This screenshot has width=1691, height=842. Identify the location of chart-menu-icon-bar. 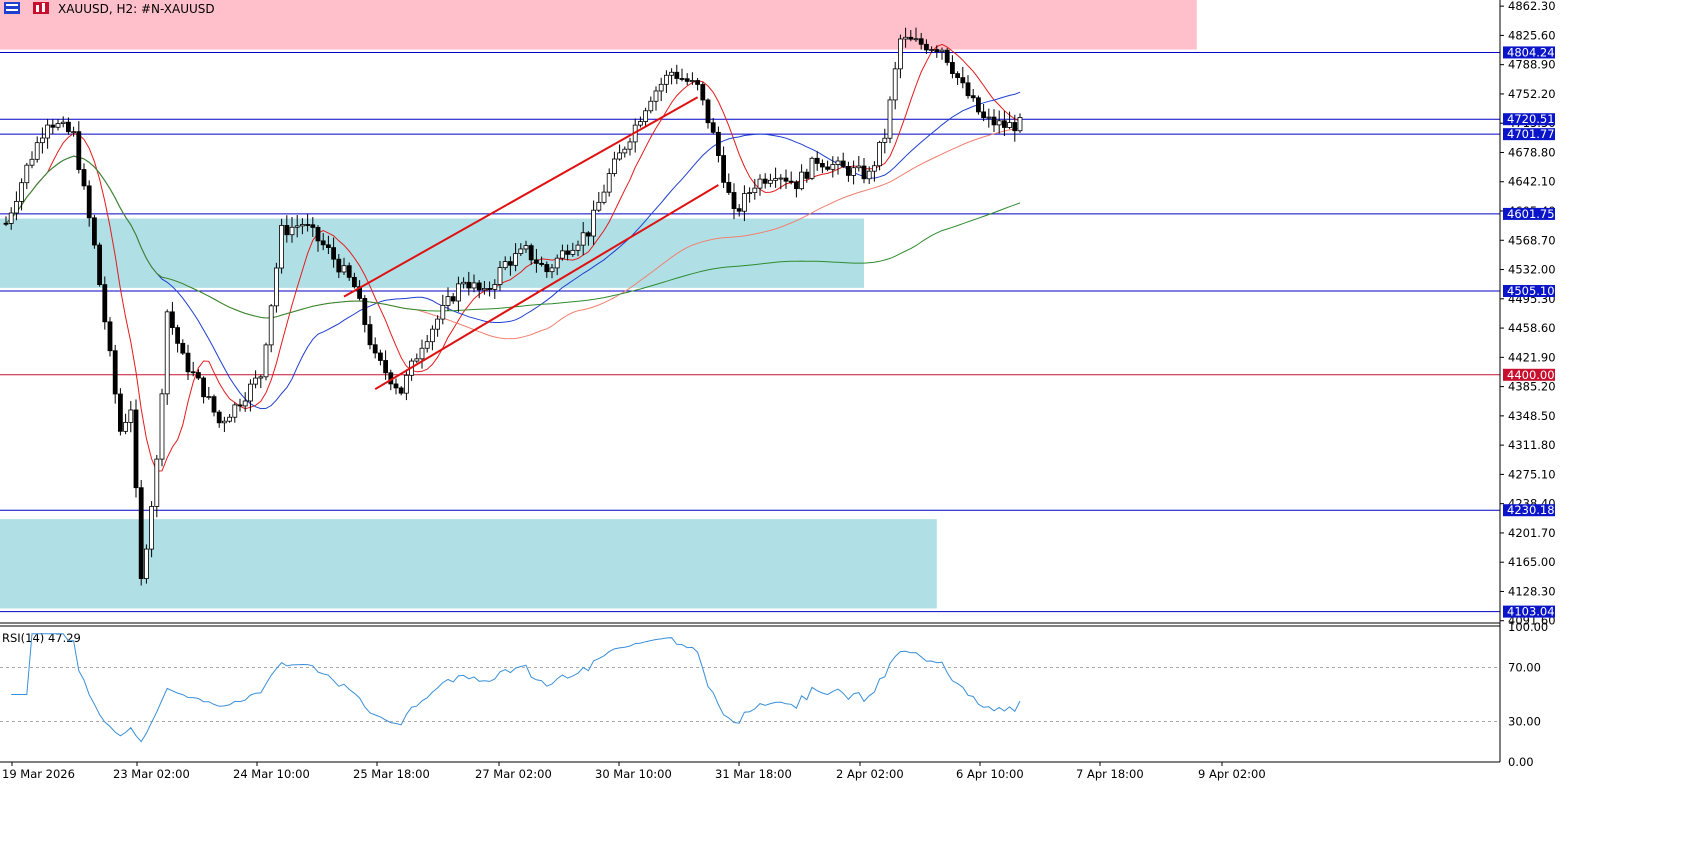
(12, 5).